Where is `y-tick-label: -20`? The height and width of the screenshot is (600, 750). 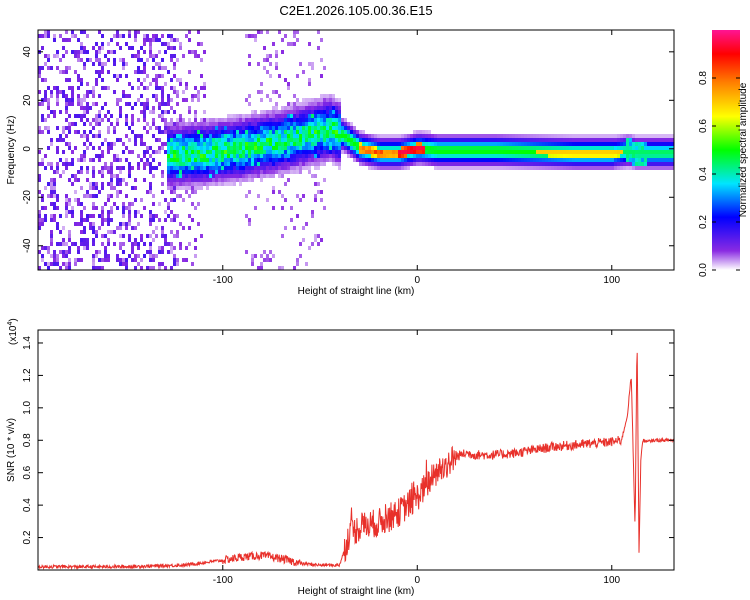 y-tick-label: -20 is located at coordinates (27, 197).